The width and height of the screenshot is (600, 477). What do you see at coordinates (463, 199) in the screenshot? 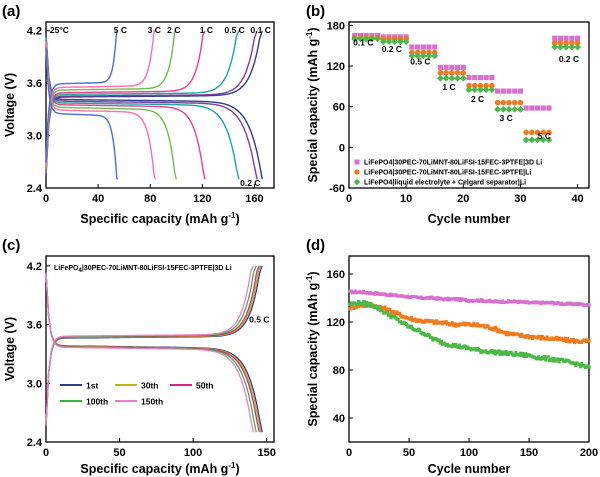
I see `panel-b-xtick-label: 20` at bounding box center [463, 199].